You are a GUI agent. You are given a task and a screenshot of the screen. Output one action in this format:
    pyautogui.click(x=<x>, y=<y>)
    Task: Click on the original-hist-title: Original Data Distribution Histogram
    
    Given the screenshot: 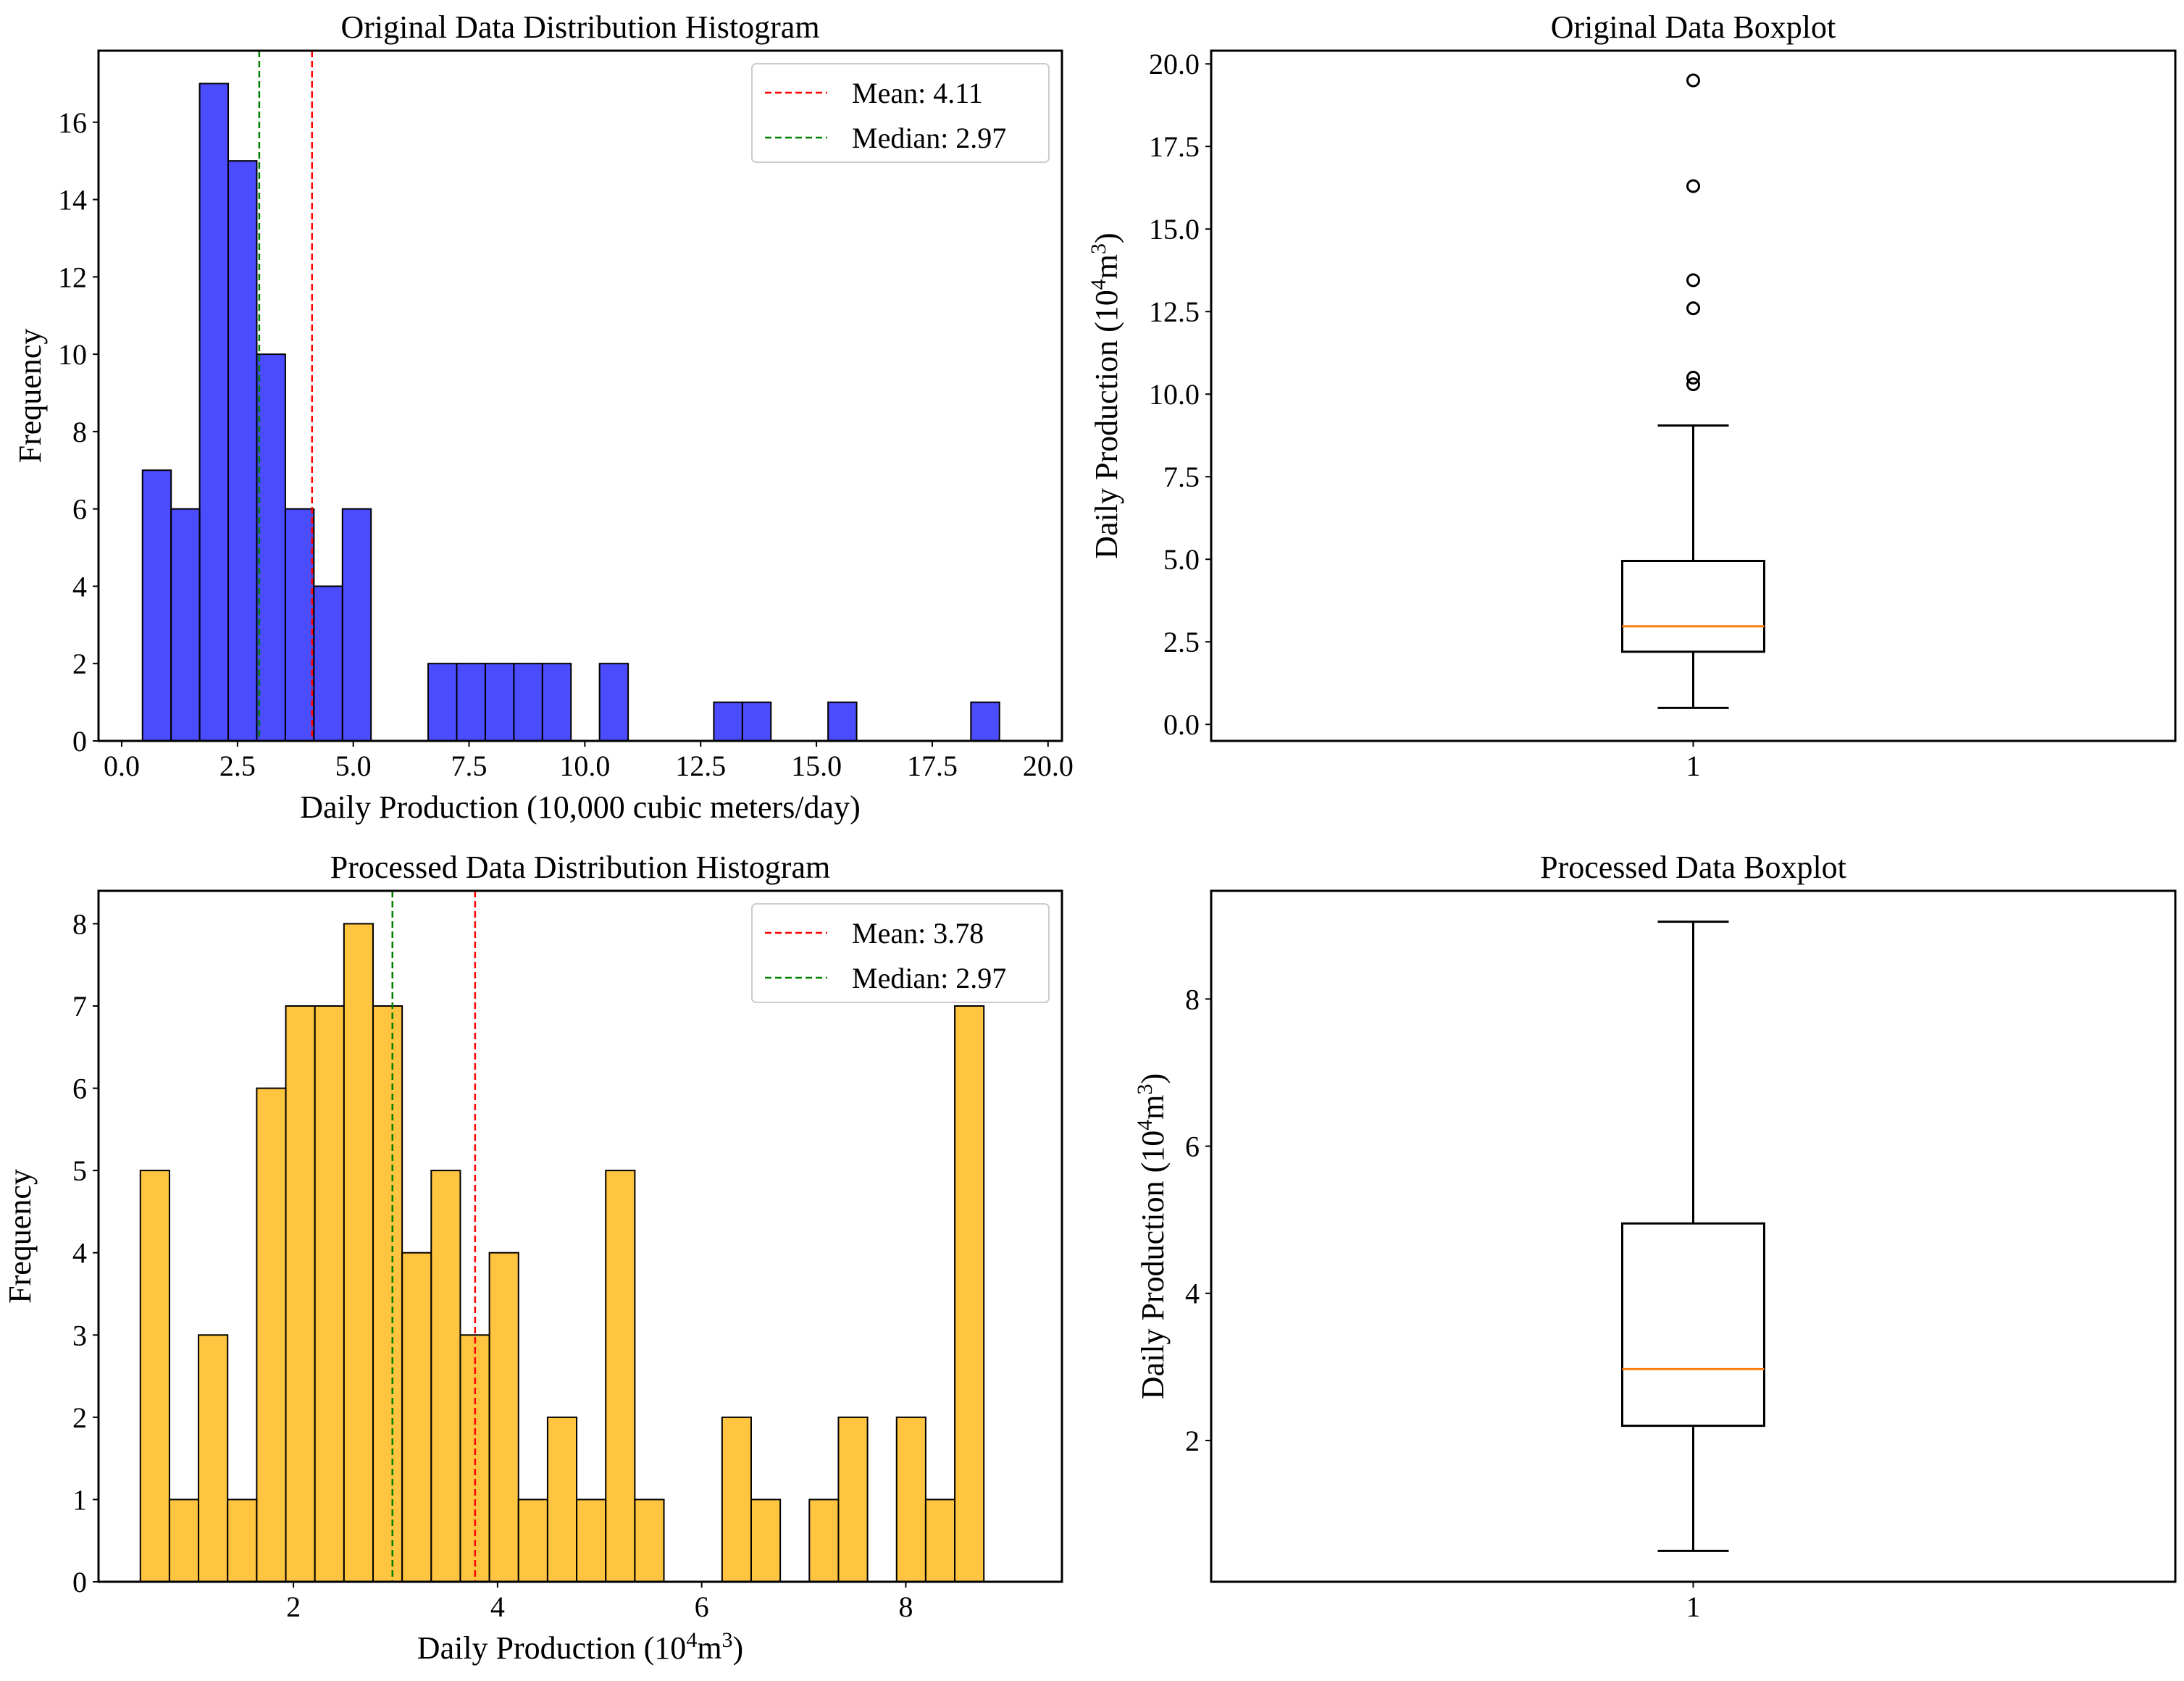 What is the action you would take?
    pyautogui.click(x=579, y=27)
    